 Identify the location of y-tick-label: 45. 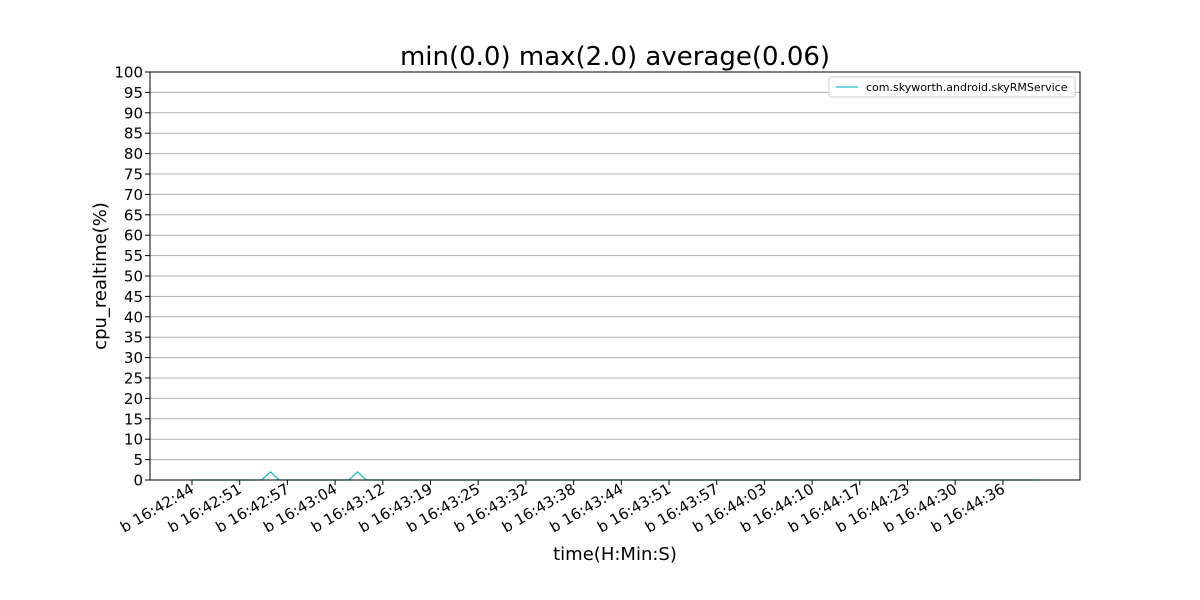
(133, 297).